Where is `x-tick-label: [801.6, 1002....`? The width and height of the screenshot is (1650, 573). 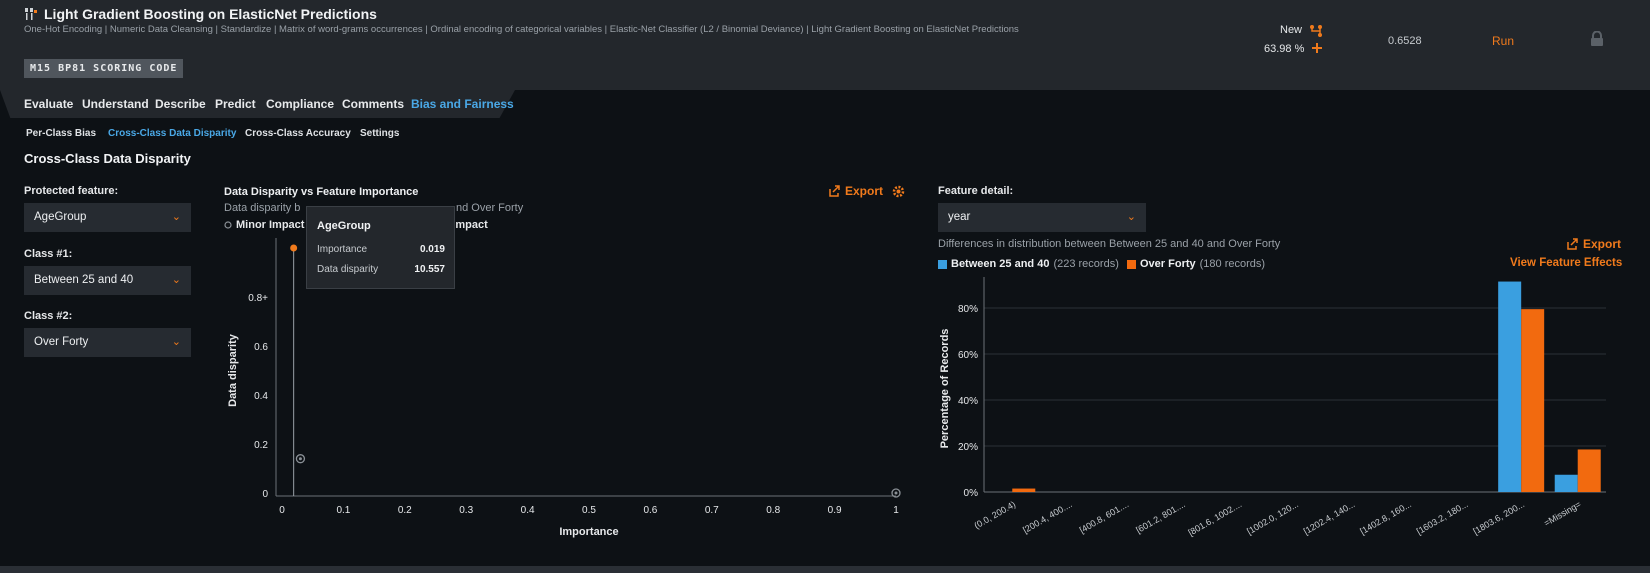
x-tick-label: [801.6, 1002.... is located at coordinates (1214, 518).